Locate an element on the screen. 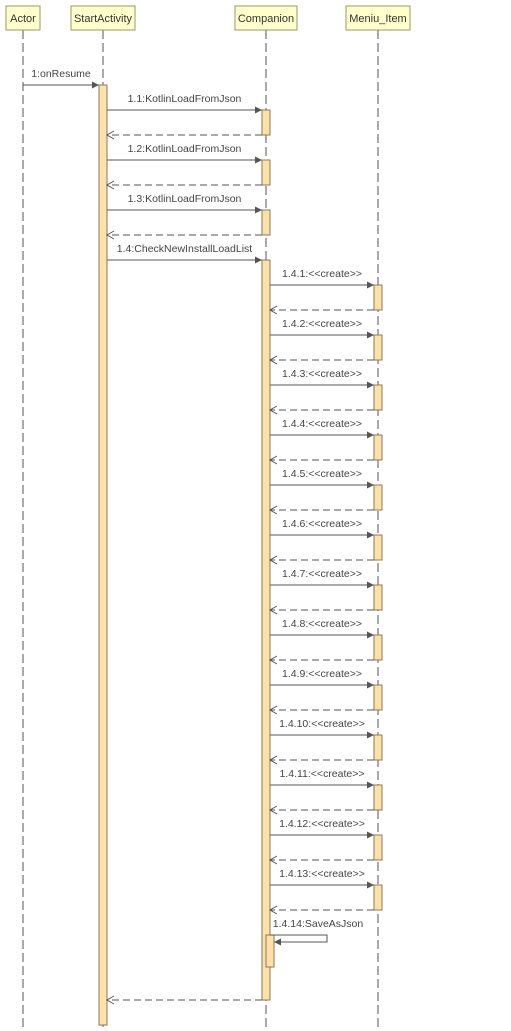 Image resolution: width=511 pixels, height=1031 pixels. message-label: 1.4.6:<<create>> is located at coordinates (322, 524).